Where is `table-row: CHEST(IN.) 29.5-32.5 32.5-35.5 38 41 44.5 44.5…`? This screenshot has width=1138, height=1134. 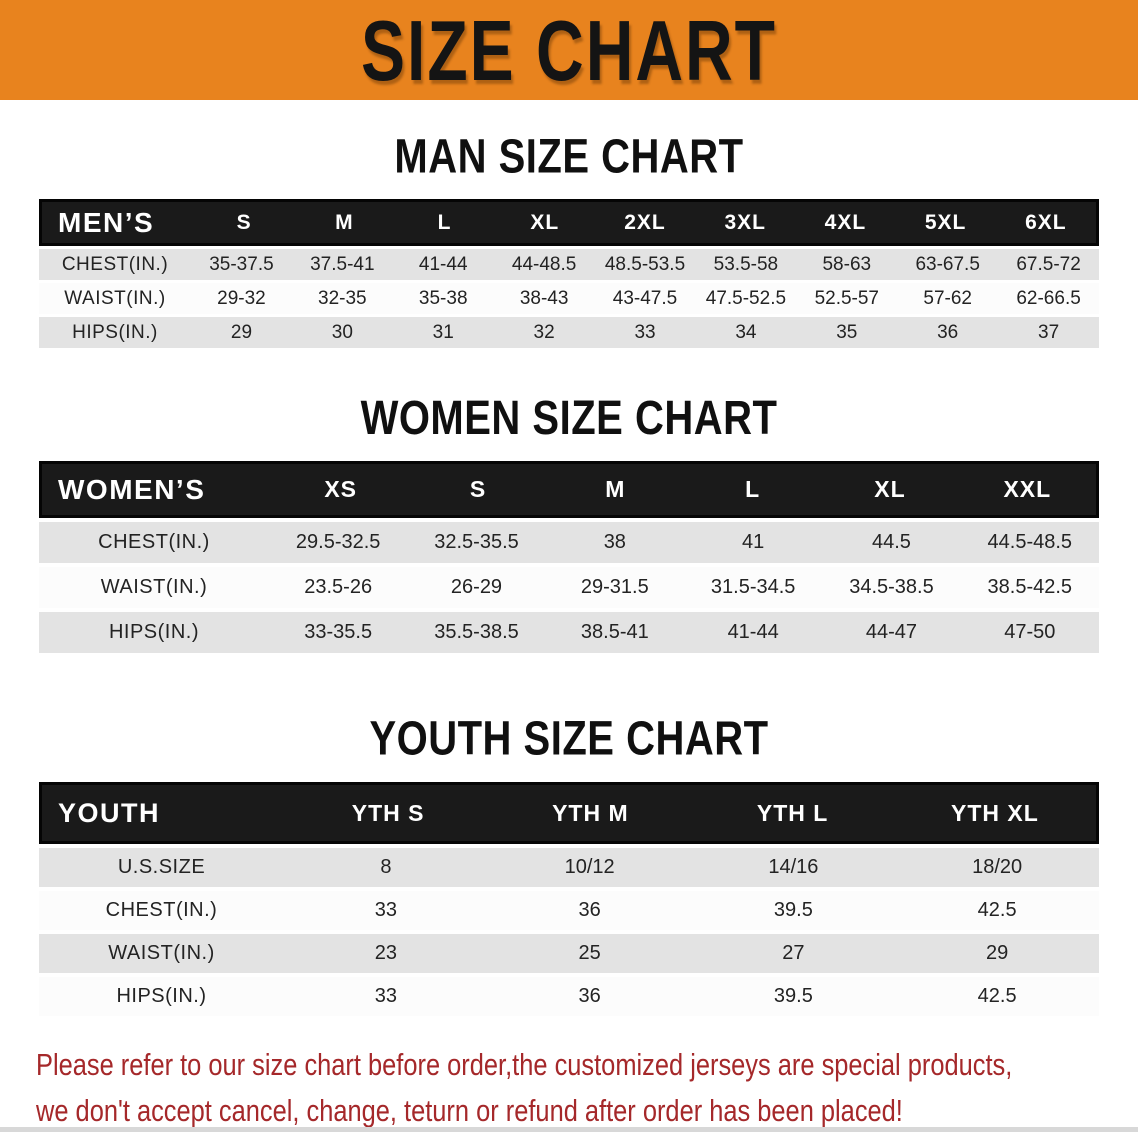 table-row: CHEST(IN.) 29.5-32.5 32.5-35.5 38 41 44.5 44.5… is located at coordinates (569, 542).